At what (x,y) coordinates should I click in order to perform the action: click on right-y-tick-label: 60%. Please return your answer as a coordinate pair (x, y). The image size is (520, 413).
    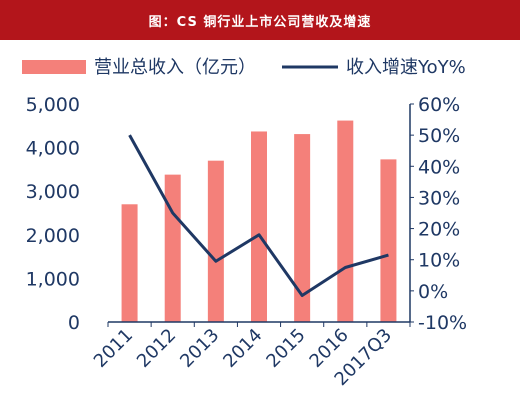
    Looking at the image, I should click on (439, 105).